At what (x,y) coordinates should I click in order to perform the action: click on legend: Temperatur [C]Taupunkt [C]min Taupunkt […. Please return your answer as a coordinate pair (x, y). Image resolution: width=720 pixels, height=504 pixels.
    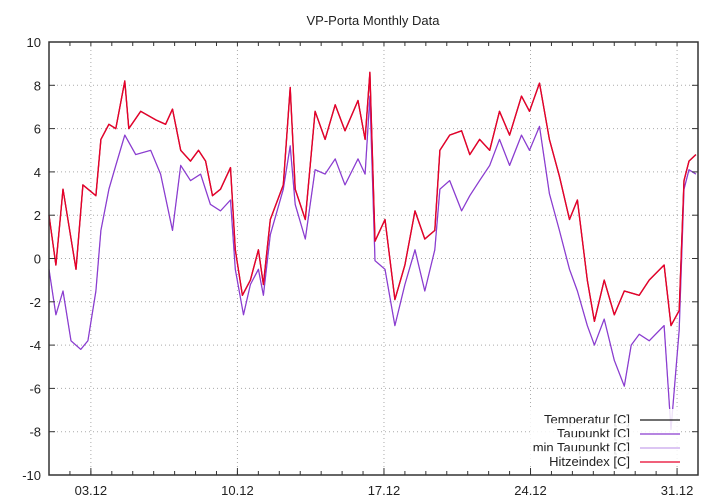
    Looking at the image, I should click on (605, 439).